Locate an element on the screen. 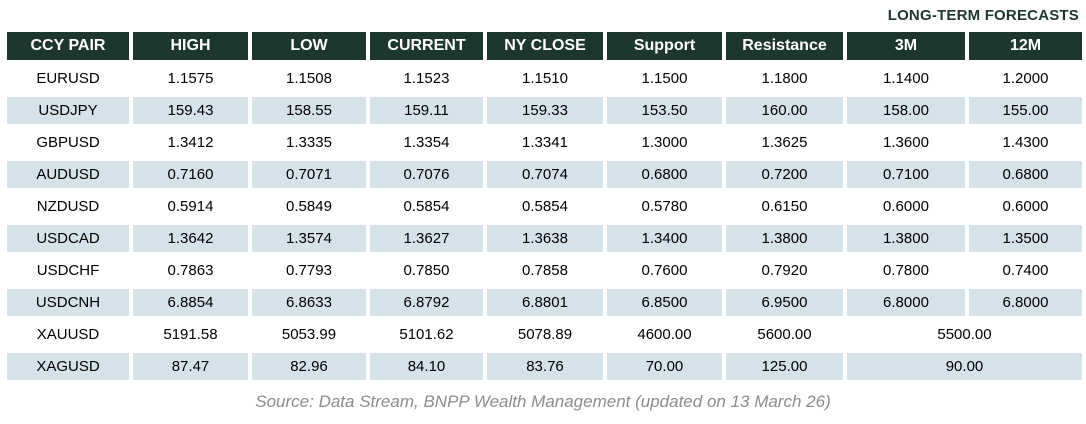 Image resolution: width=1086 pixels, height=424 pixels. cell-support: 1.3000 is located at coordinates (664, 142).